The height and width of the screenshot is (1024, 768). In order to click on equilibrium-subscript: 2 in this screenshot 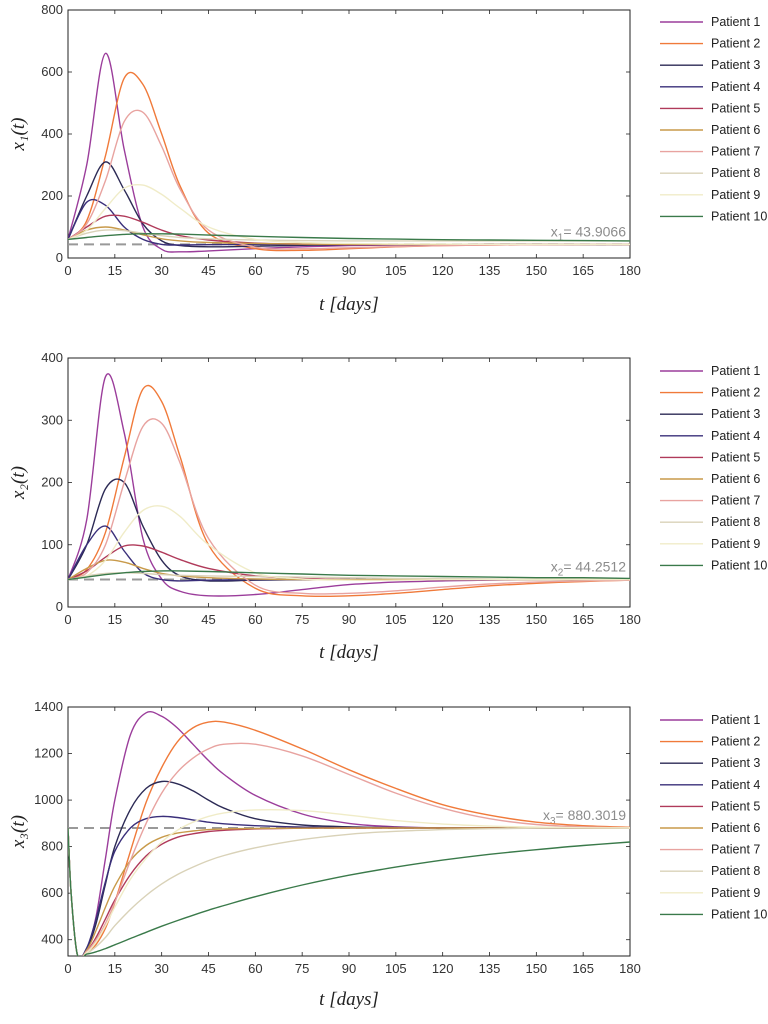, I will do `click(561, 572)`.